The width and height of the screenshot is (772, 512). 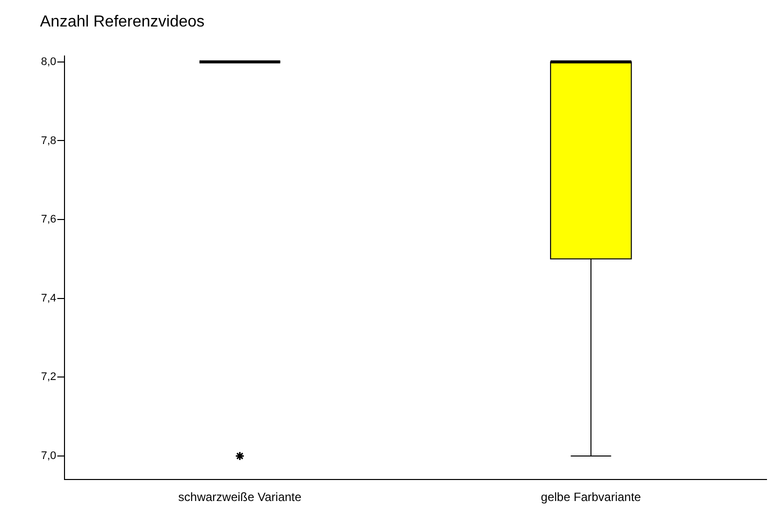 I want to click on y-tick-label: 7,8, so click(x=48, y=140).